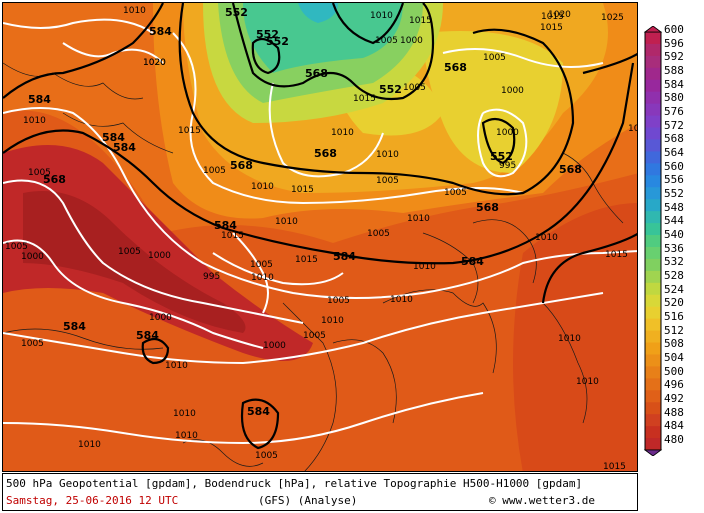 This screenshot has width=704, height=513. What do you see at coordinates (674, 29) in the screenshot?
I see `legend-value-label: 600` at bounding box center [674, 29].